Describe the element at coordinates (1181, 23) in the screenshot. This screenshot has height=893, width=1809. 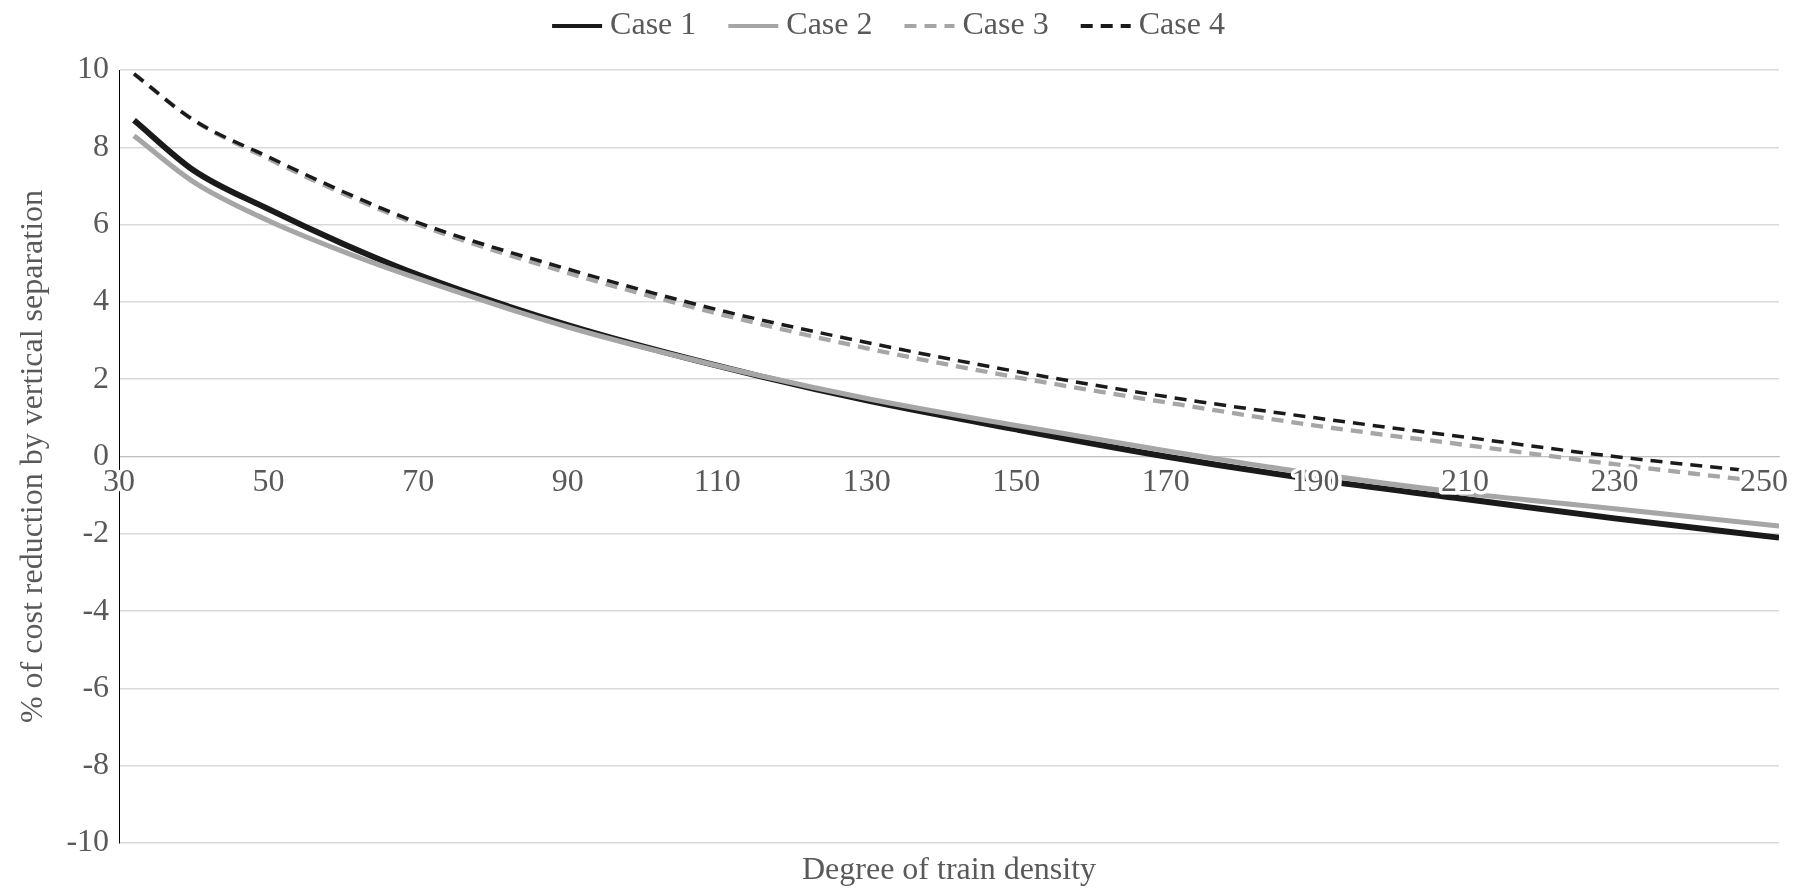
I see `legend-label: Case 4` at that location.